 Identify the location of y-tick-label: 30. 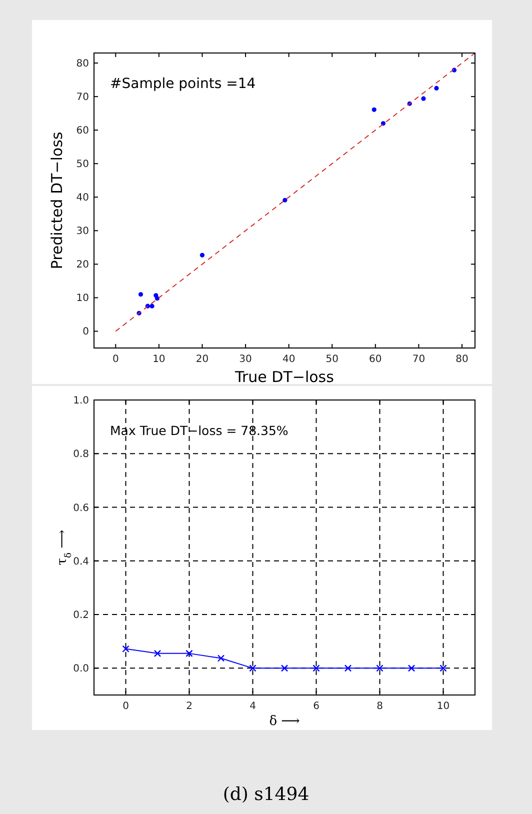
(82, 232).